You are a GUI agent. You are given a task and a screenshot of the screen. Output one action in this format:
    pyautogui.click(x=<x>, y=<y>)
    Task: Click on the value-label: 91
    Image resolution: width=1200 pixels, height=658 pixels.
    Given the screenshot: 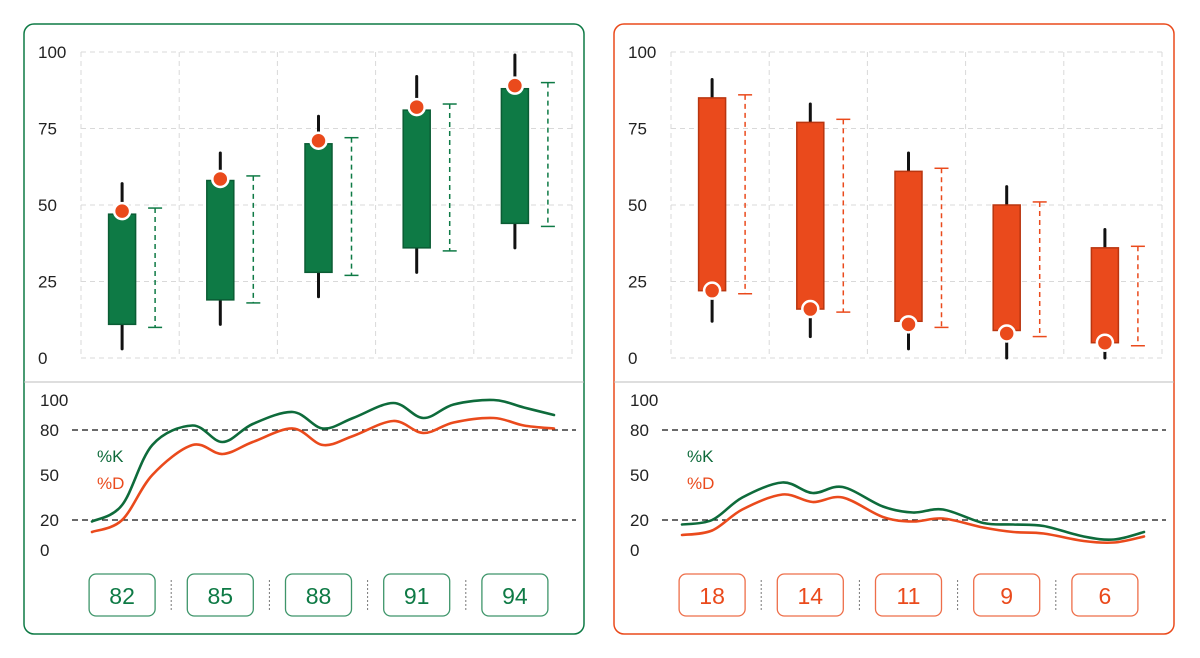 What is the action you would take?
    pyautogui.click(x=417, y=596)
    